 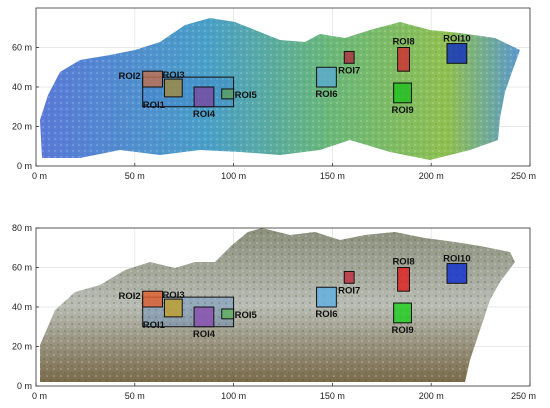 What do you see at coordinates (22, 307) in the screenshot?
I see `bottom-y-tick-label: 40 m` at bounding box center [22, 307].